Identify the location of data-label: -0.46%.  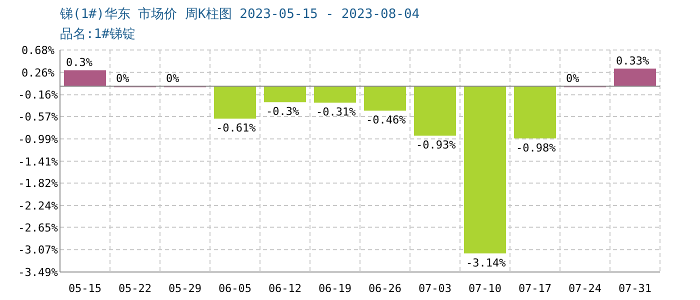
(386, 120).